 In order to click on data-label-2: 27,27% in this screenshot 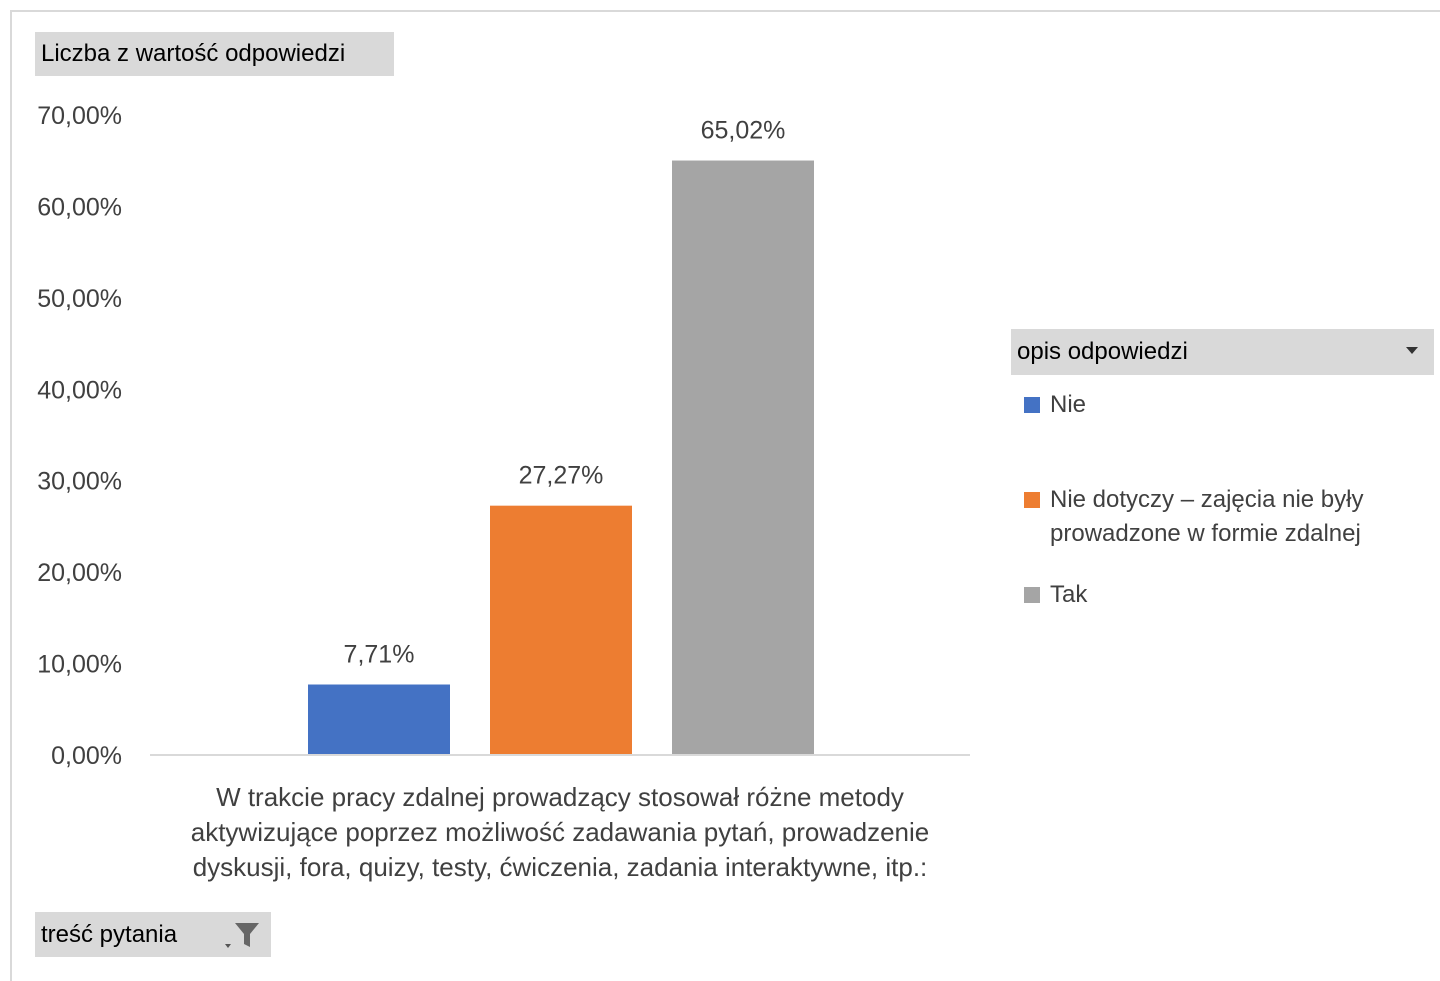, I will do `click(561, 476)`.